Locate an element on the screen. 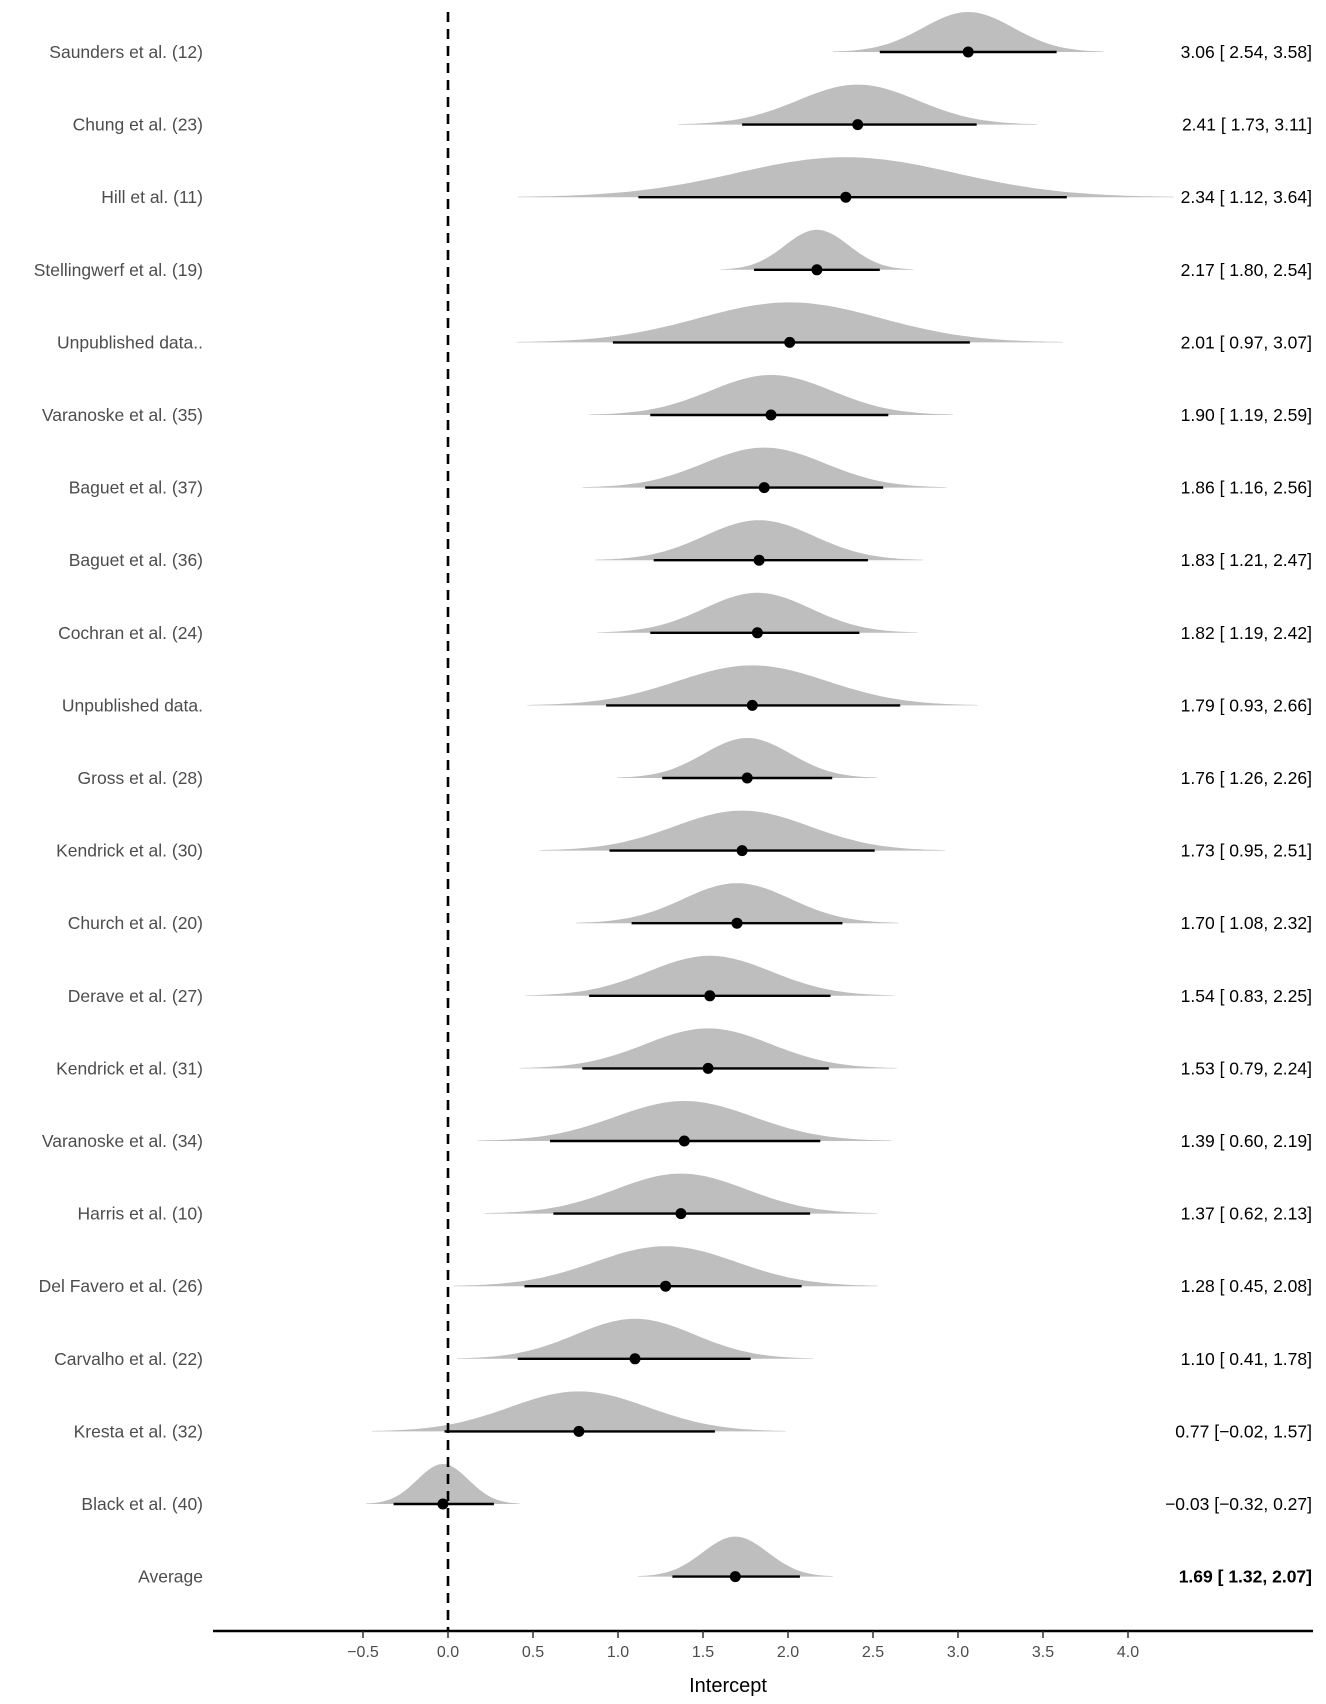 This screenshot has width=1326, height=1704. estimate-label-kendrick-et-al-30: 1.73 [ 0.95, 2.51] is located at coordinates (1246, 851).